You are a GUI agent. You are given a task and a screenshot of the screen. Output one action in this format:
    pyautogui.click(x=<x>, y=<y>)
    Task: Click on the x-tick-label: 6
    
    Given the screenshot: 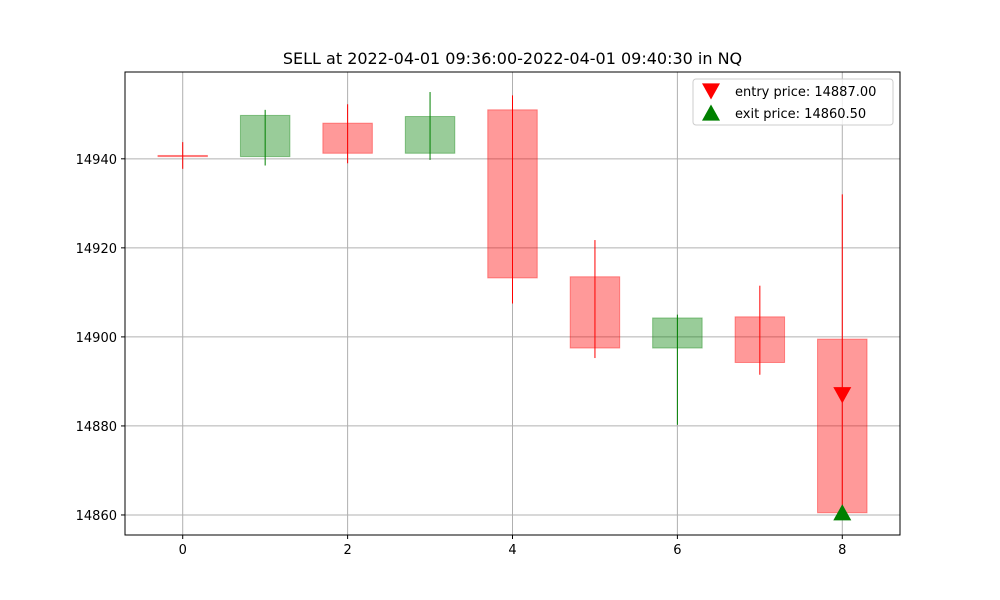 What is the action you would take?
    pyautogui.click(x=677, y=550)
    